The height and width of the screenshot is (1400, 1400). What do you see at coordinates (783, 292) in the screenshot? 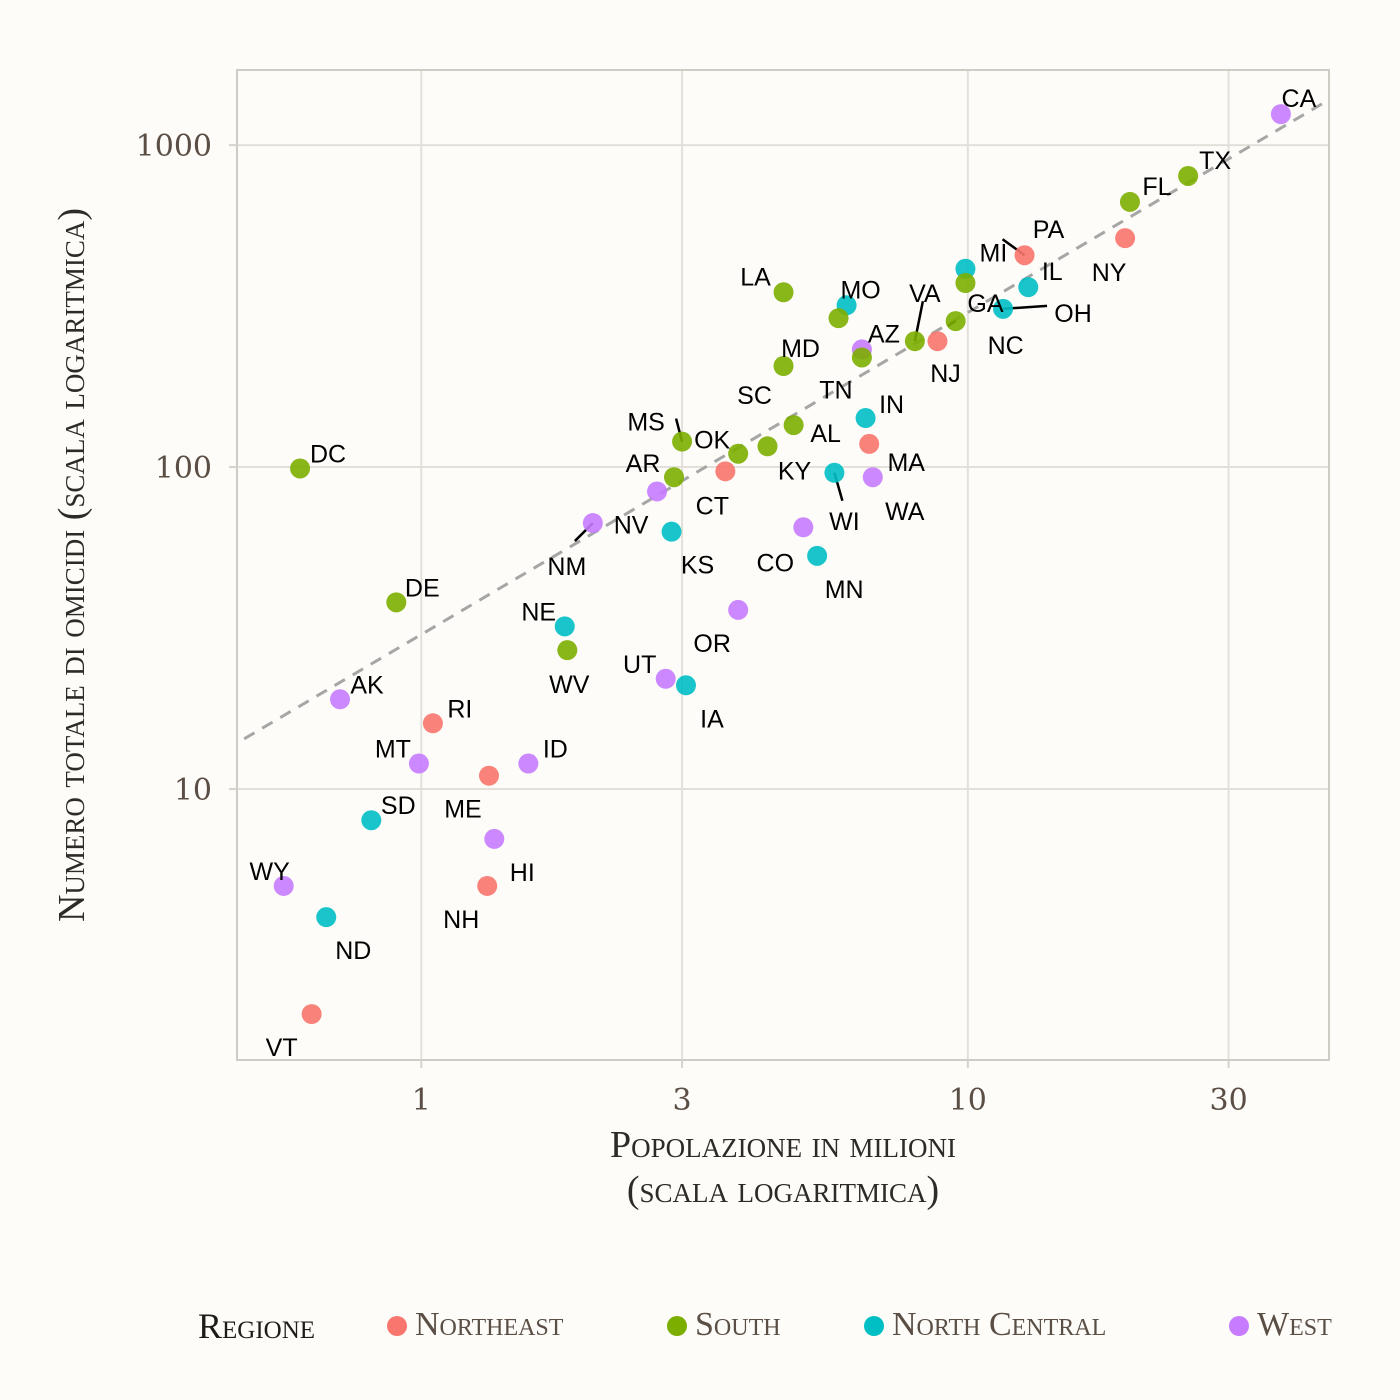
I see `data-point-la` at bounding box center [783, 292].